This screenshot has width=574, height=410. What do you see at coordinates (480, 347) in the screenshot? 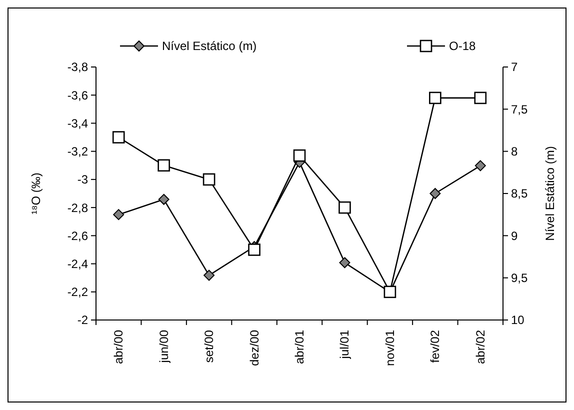
I see `x-tick-label: abr/02` at bounding box center [480, 347].